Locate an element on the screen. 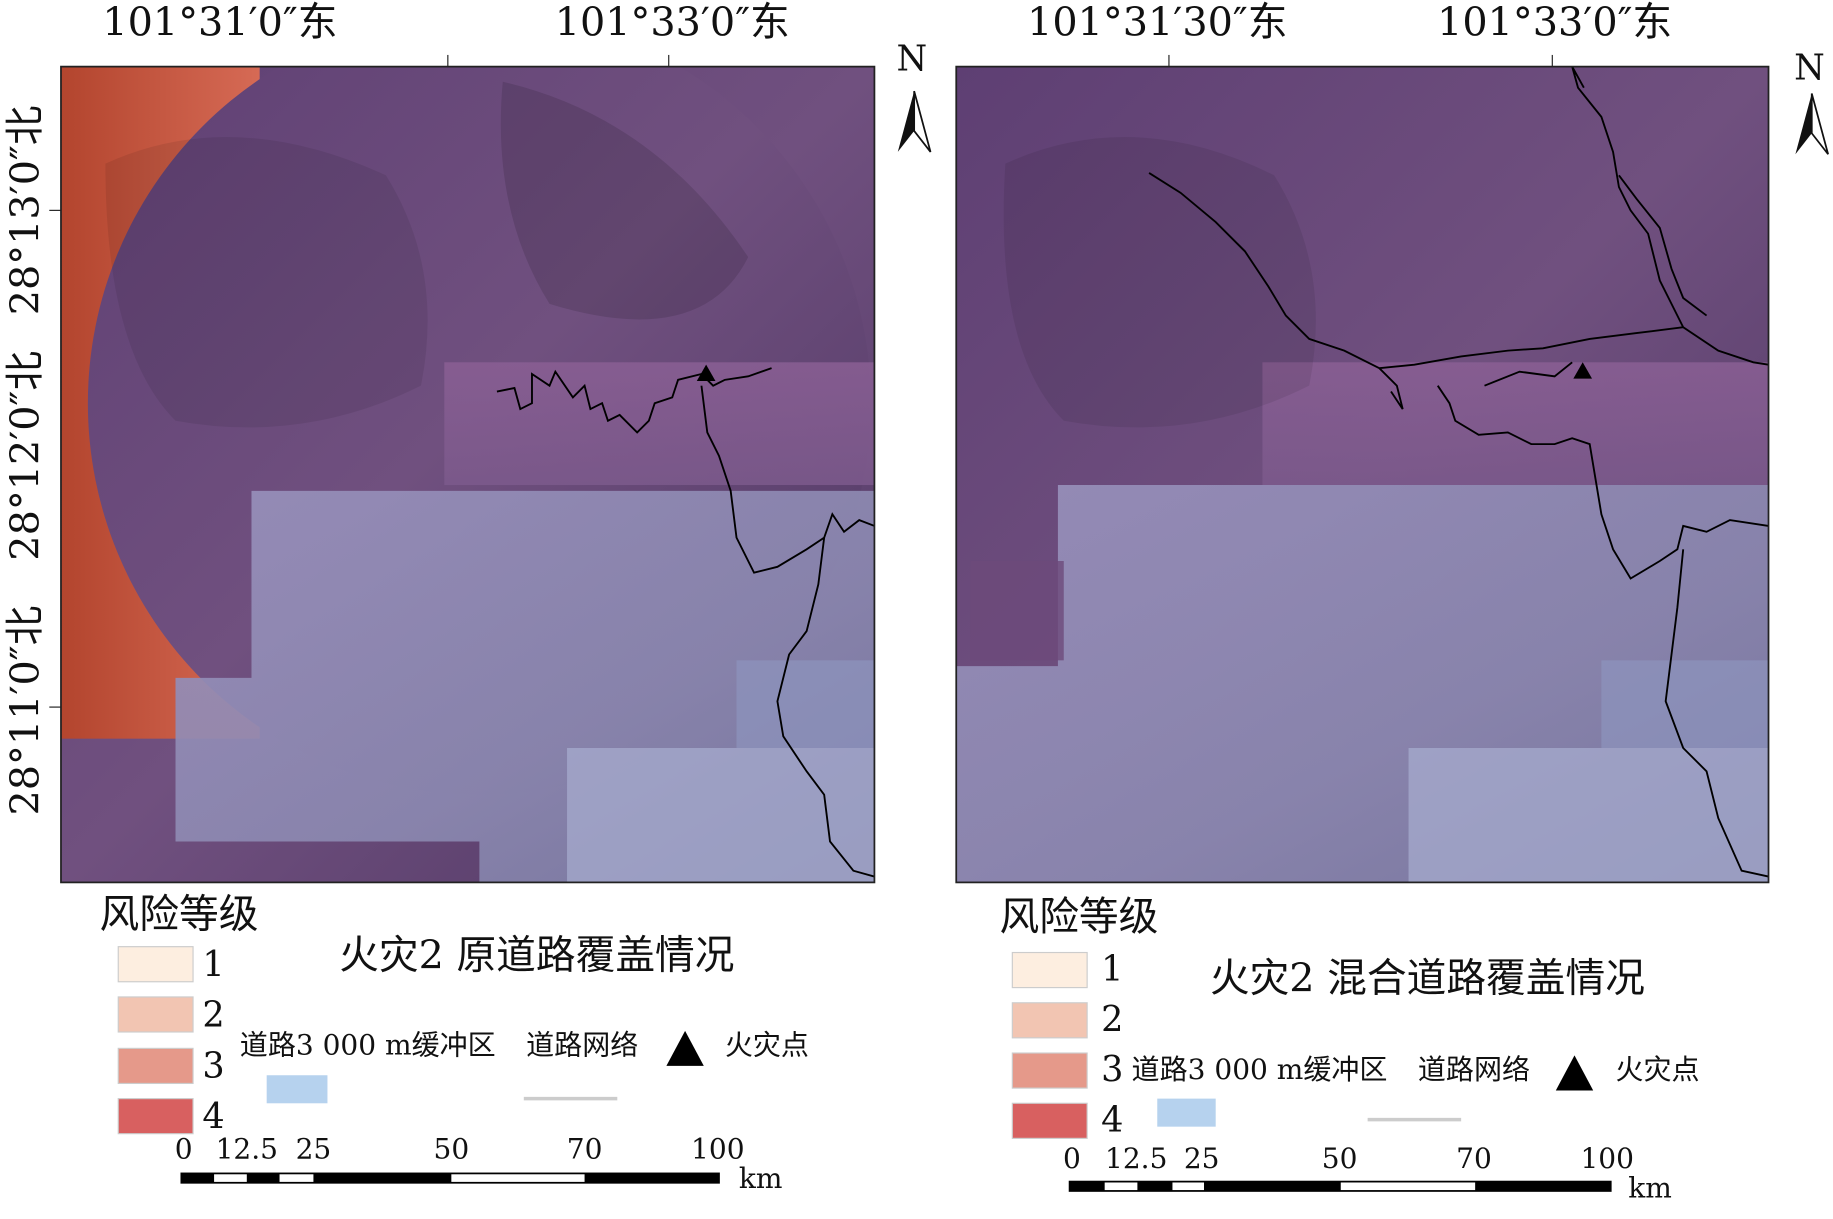 This screenshot has height=1219, width=1833. longitude-label: 101°31′30″东 is located at coordinates (1157, 23).